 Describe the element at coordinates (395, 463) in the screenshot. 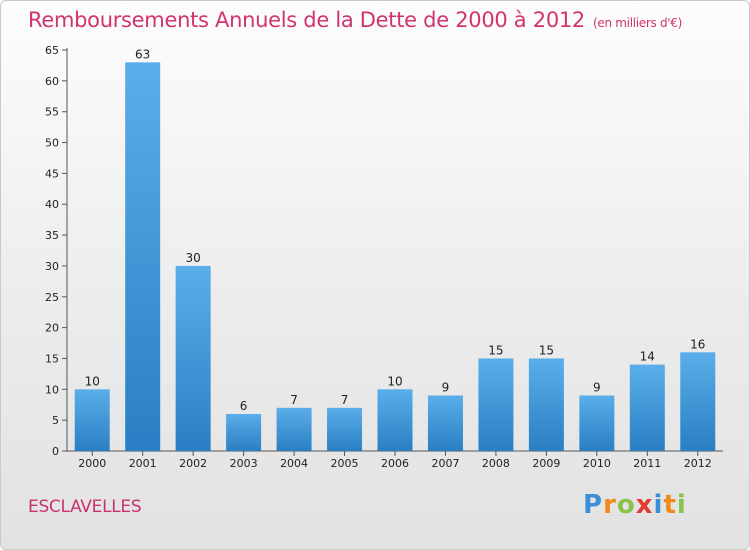

I see `x-tick-label: 2006` at that location.